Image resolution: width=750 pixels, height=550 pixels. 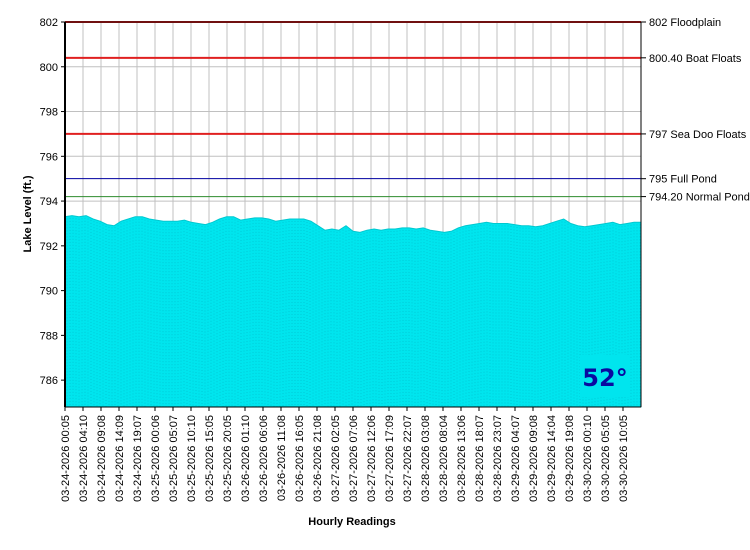 What do you see at coordinates (372, 458) in the screenshot?
I see `x-tick-label: 03-27-2026 12:06` at bounding box center [372, 458].